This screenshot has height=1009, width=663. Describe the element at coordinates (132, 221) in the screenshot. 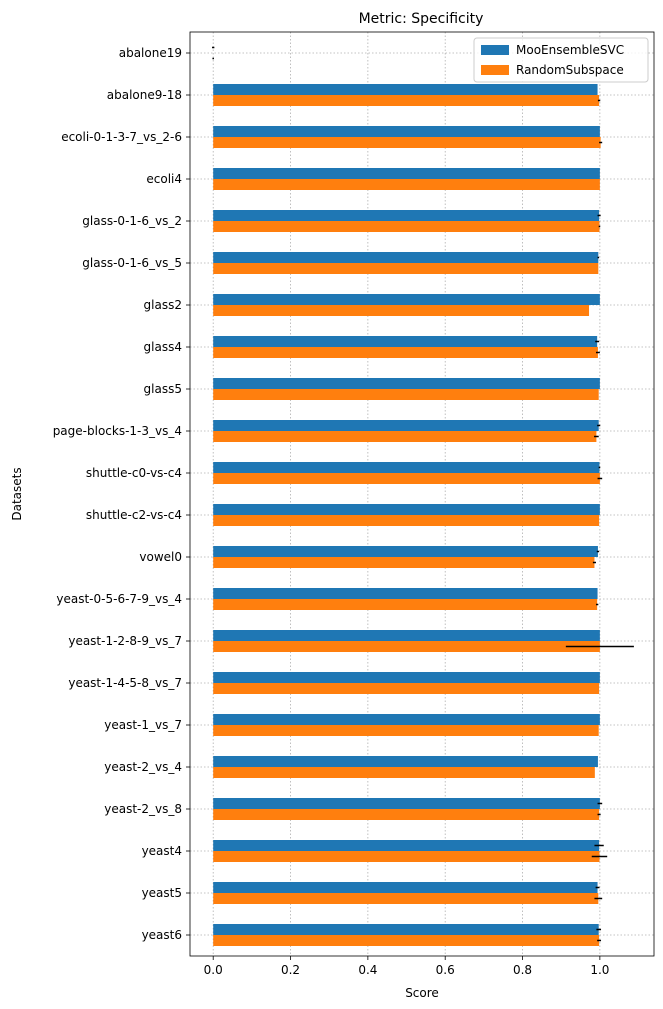

I see `y-tick-label: glass-0-1-6_vs_2` at that location.